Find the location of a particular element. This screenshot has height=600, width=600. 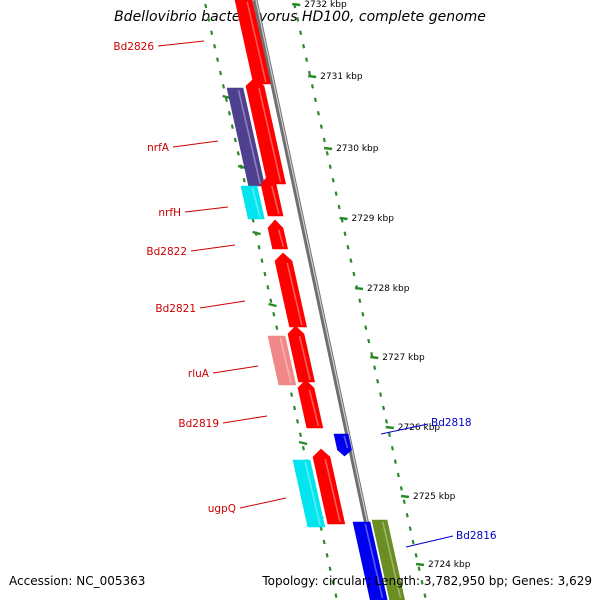

gene-ugpq-reverse is located at coordinates (309, 493).